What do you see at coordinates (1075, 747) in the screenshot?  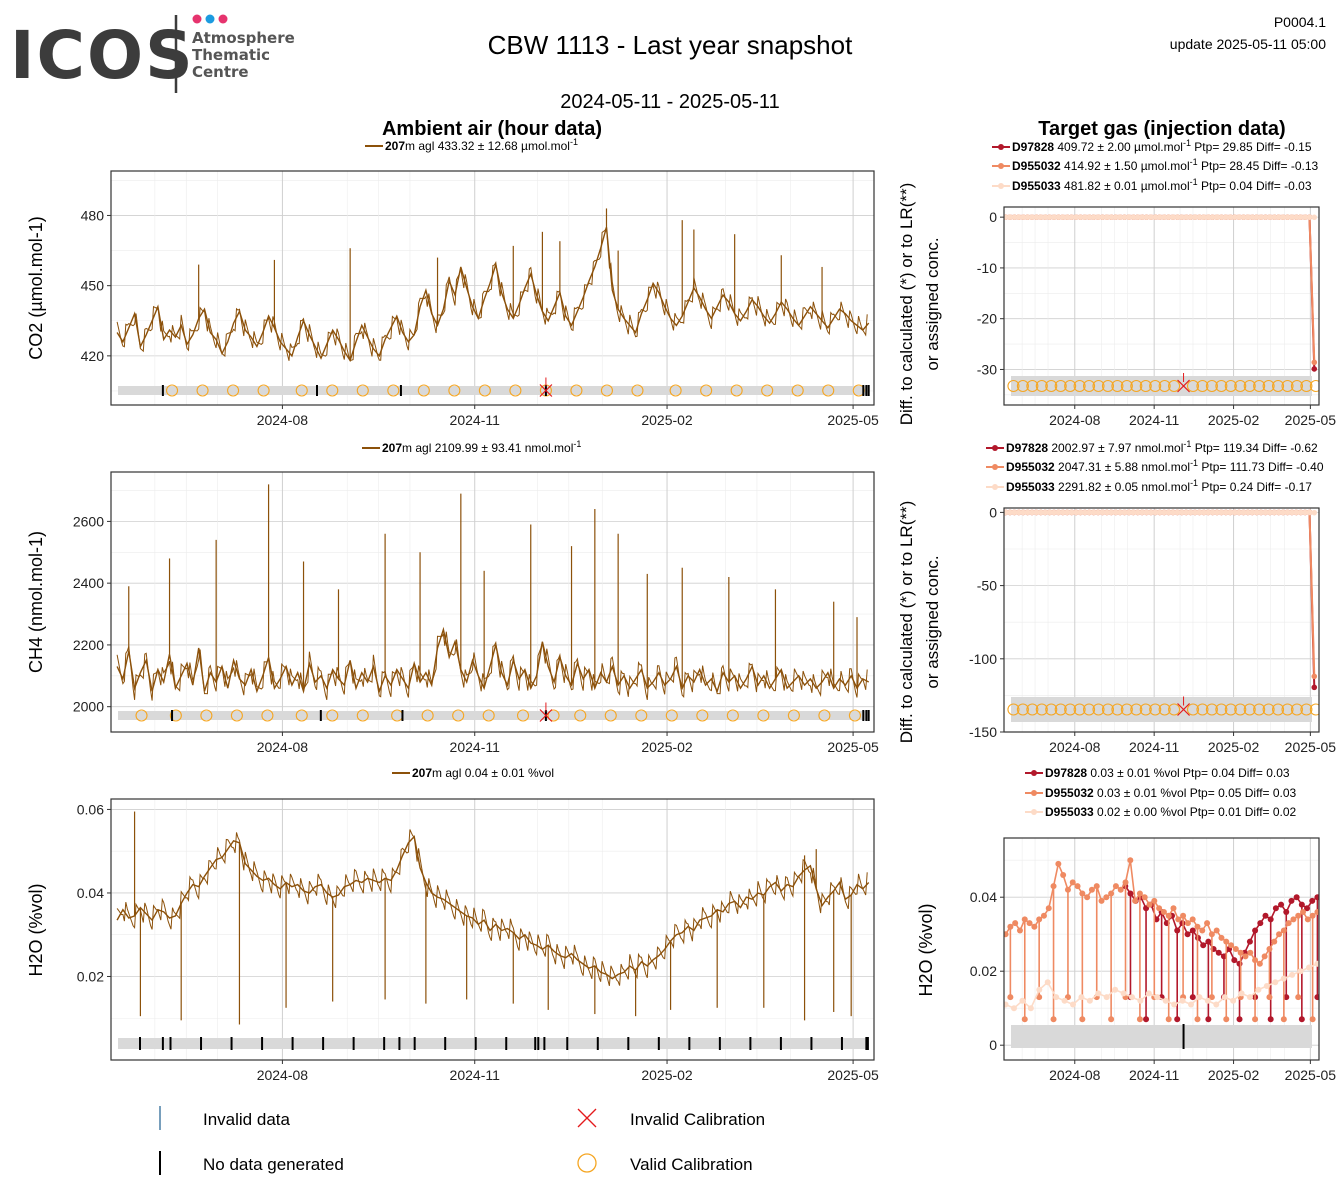 I see `x-tick-label: 2024-08` at bounding box center [1075, 747].